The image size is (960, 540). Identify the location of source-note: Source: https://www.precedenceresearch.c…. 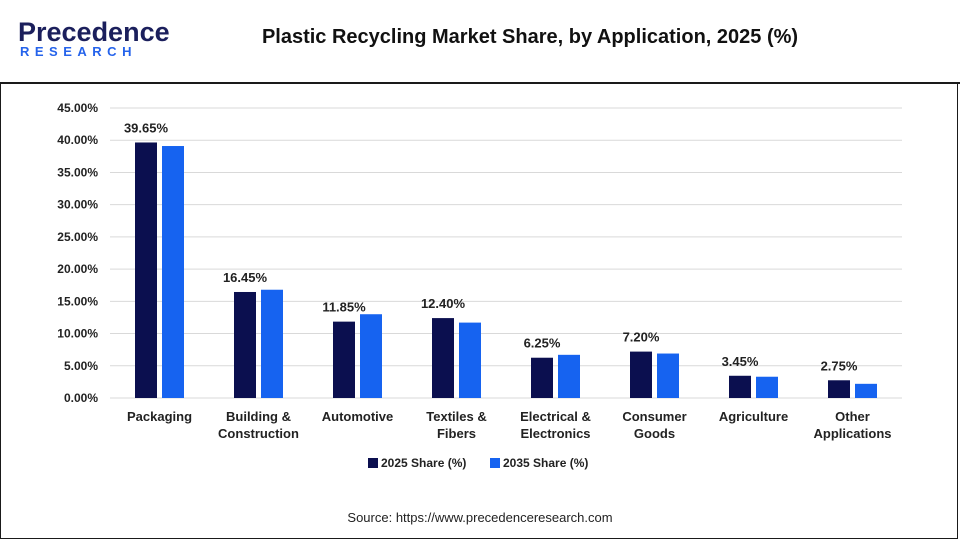
(480, 517).